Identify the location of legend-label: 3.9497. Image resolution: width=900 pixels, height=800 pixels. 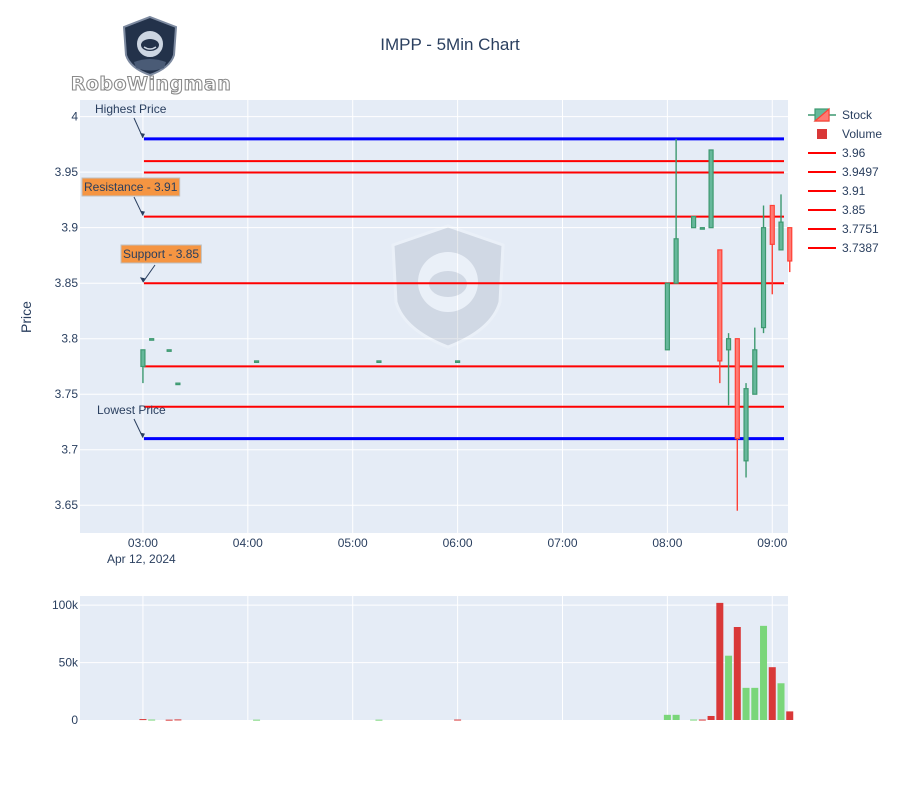
(860, 172).